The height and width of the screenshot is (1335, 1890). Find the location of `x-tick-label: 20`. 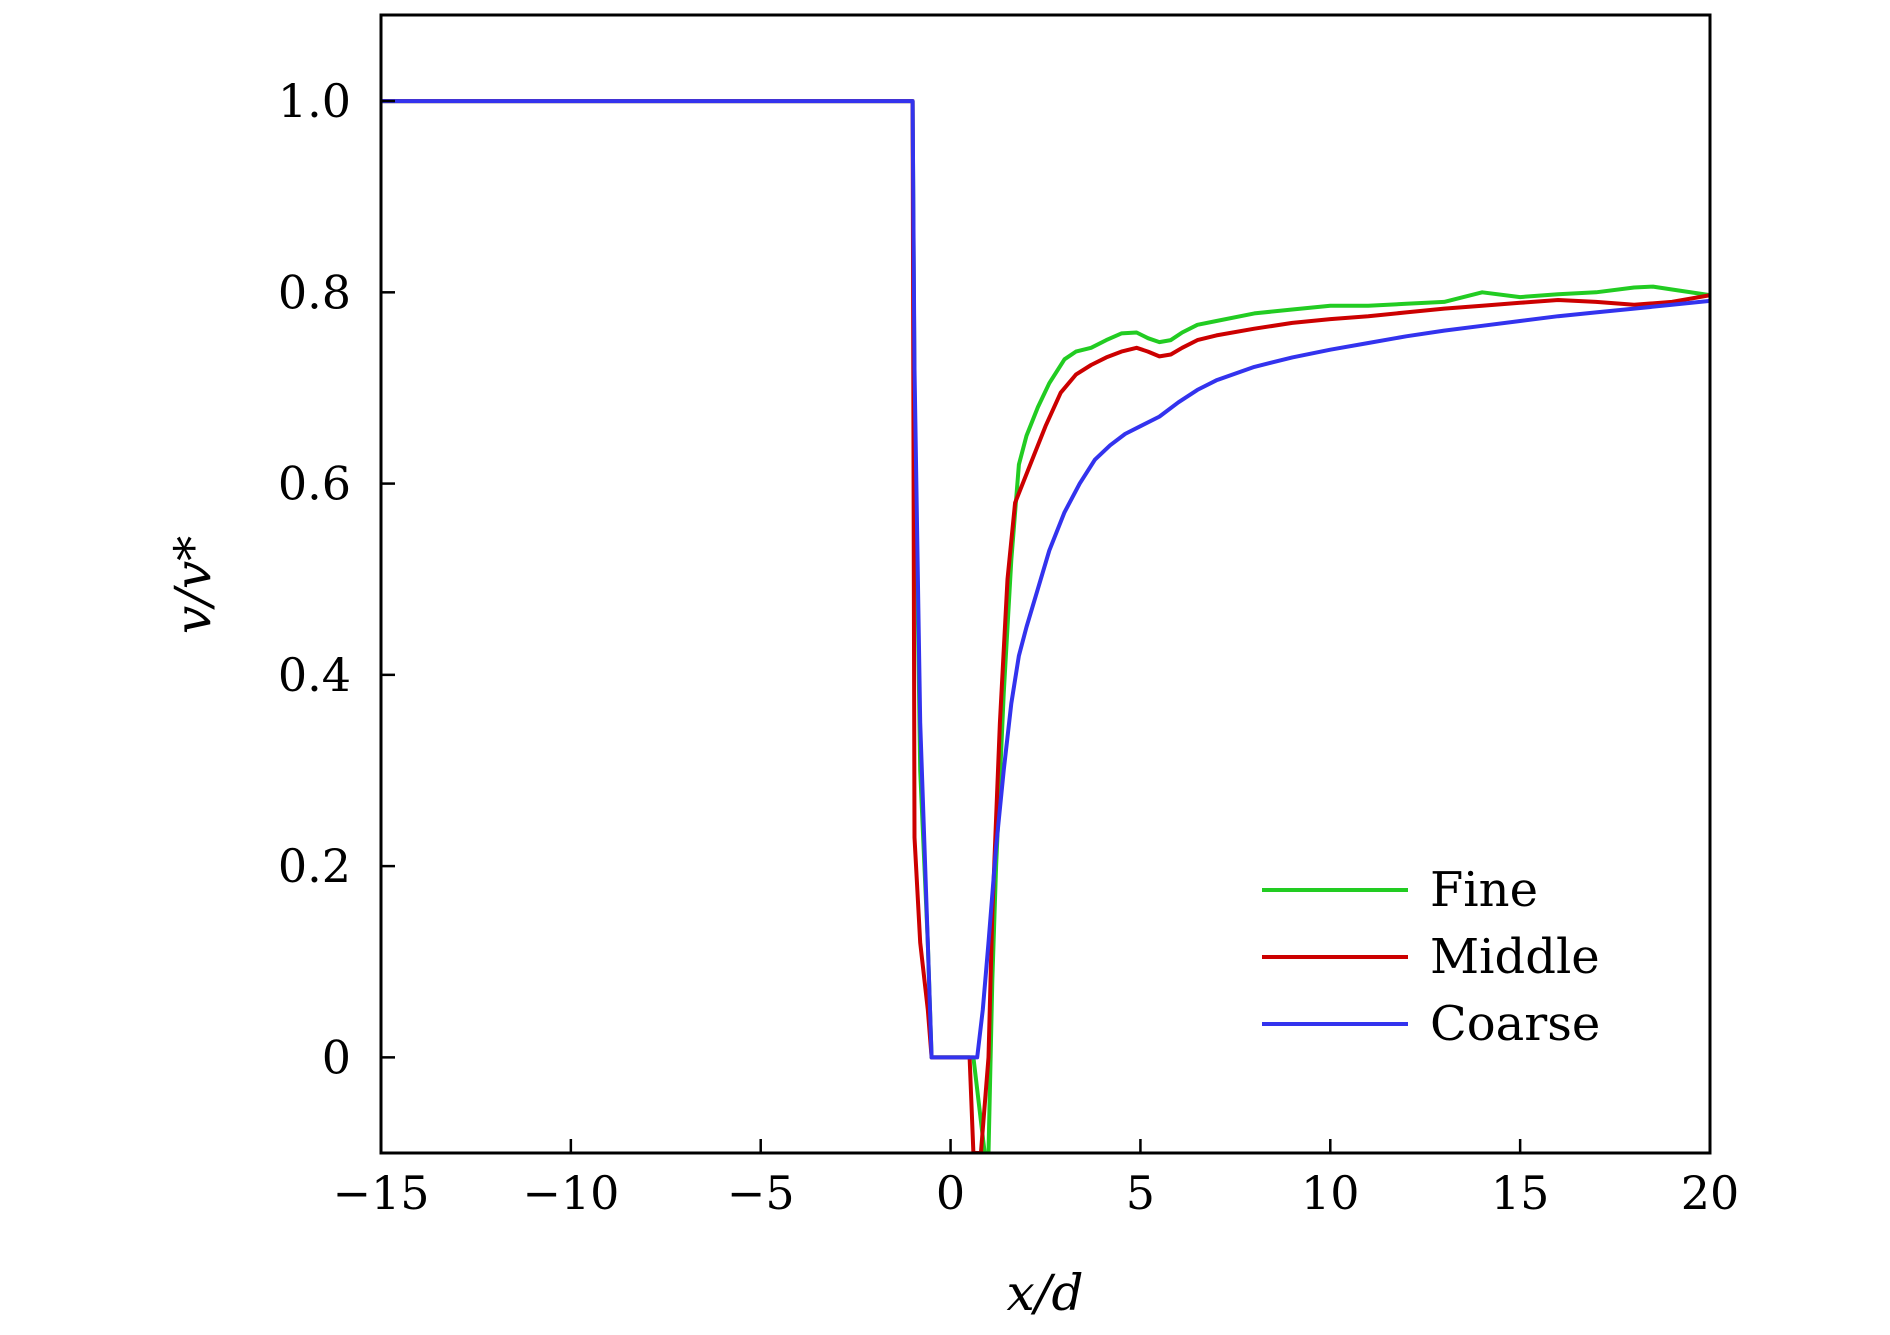

x-tick-label: 20 is located at coordinates (1710, 1193).